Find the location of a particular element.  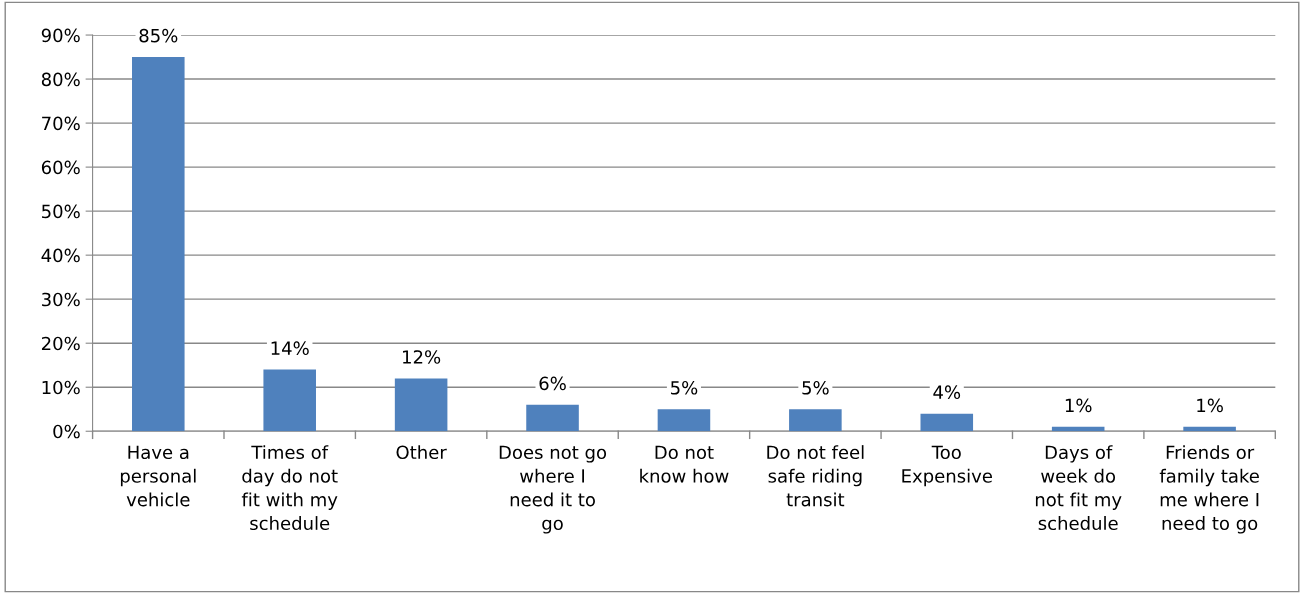

data-label: 14% is located at coordinates (290, 348).